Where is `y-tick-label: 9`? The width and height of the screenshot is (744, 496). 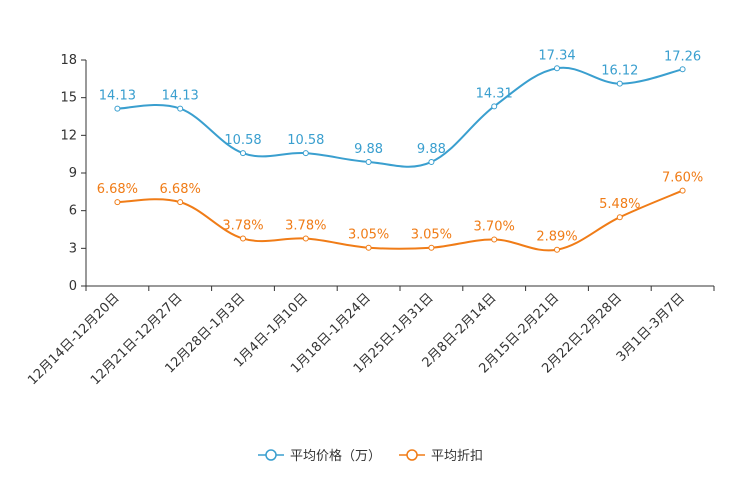 y-tick-label: 9 is located at coordinates (73, 173).